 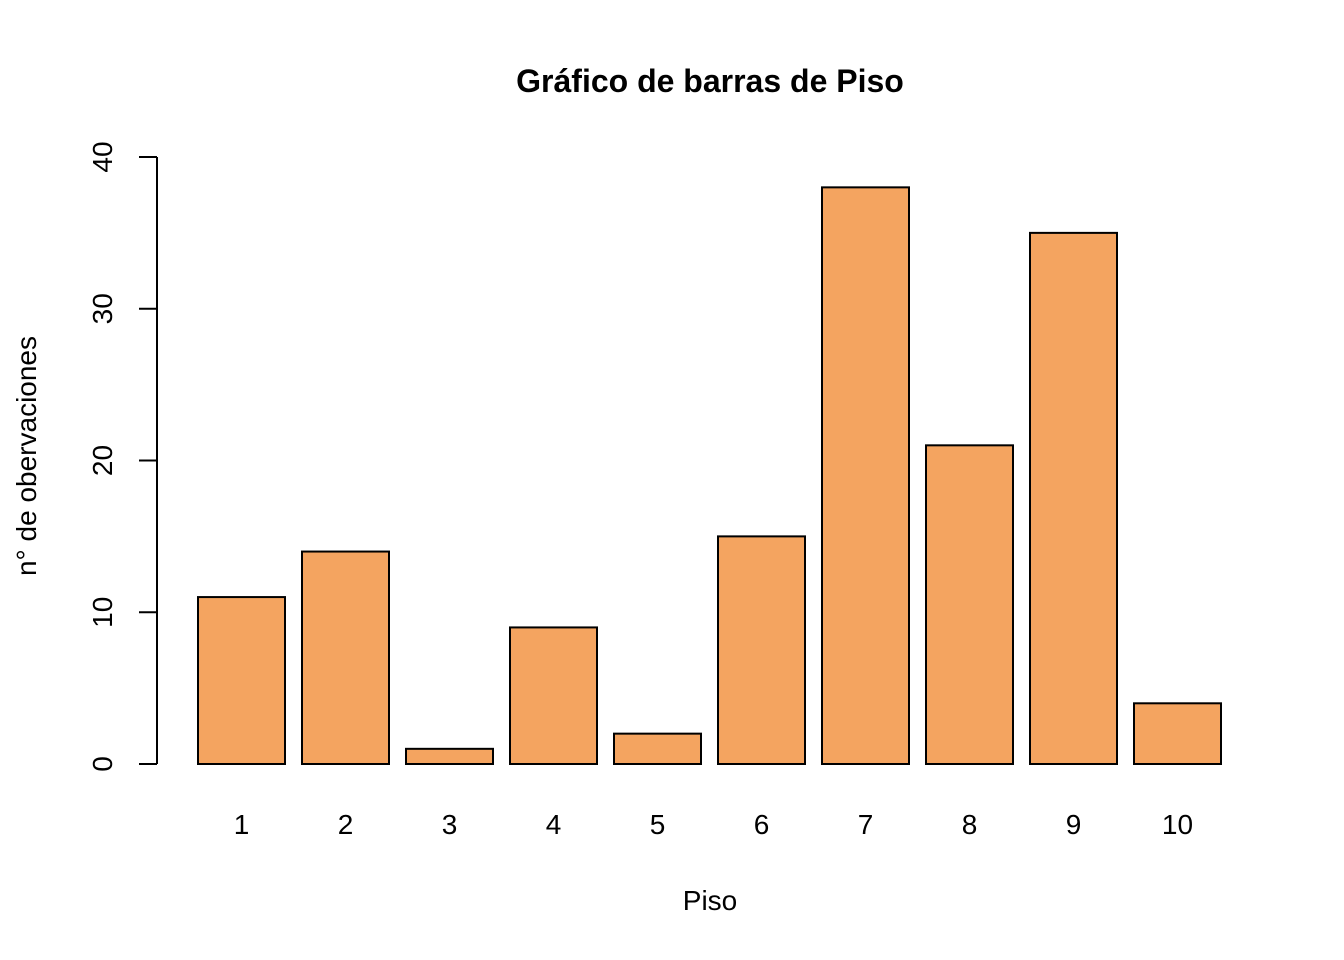 What do you see at coordinates (346, 824) in the screenshot?
I see `x-tick-label-2: 2` at bounding box center [346, 824].